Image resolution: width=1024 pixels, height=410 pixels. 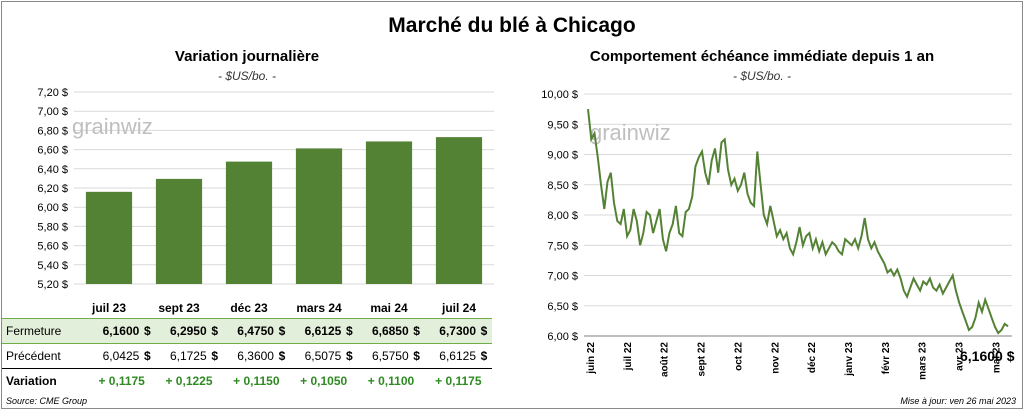 What do you see at coordinates (762, 76) in the screenshot?
I see `line-chart-subtitle: - $US/bo. -` at bounding box center [762, 76].